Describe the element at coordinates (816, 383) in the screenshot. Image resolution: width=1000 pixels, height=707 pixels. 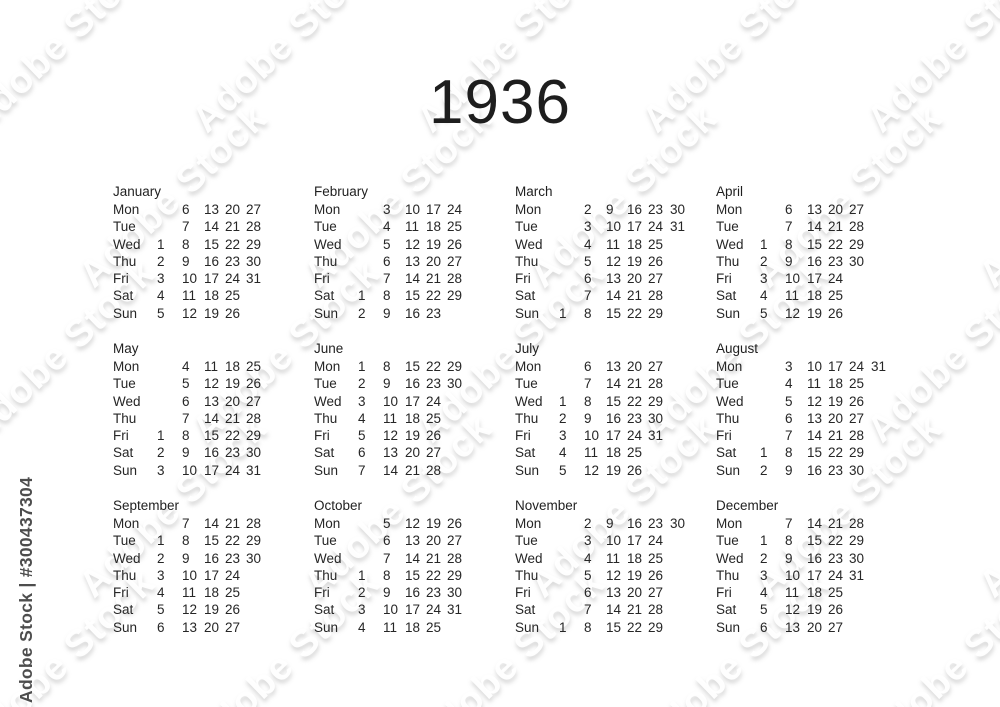
I see `weekday-row-tue: Tue 4 11 18 25` at that location.